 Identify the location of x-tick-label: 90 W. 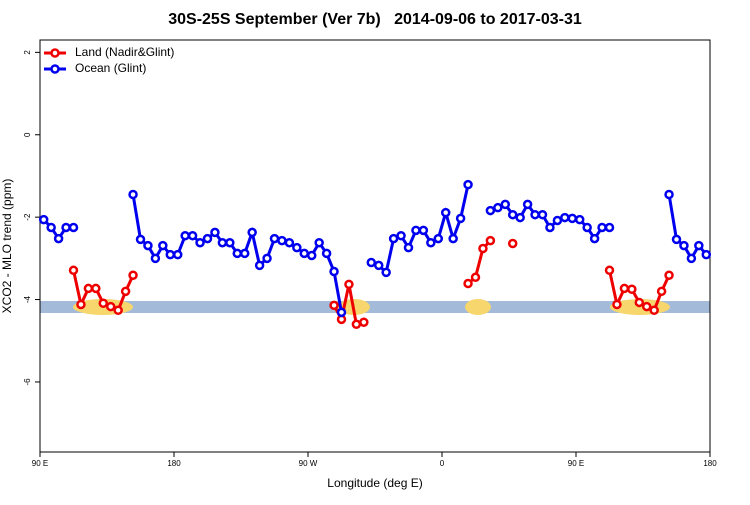
(308, 463).